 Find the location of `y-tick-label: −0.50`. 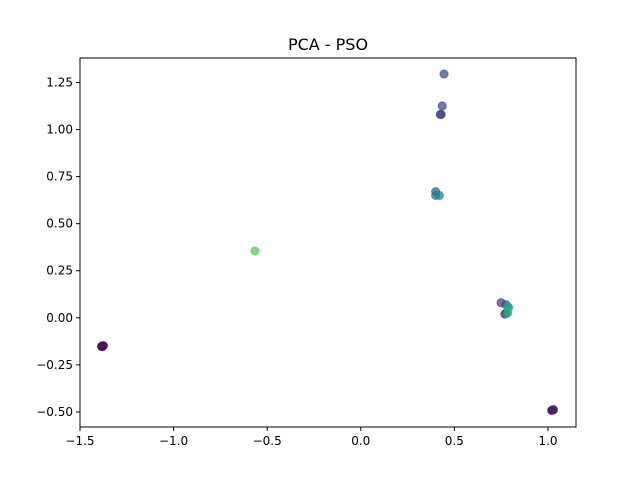

y-tick-label: −0.50 is located at coordinates (54, 412).